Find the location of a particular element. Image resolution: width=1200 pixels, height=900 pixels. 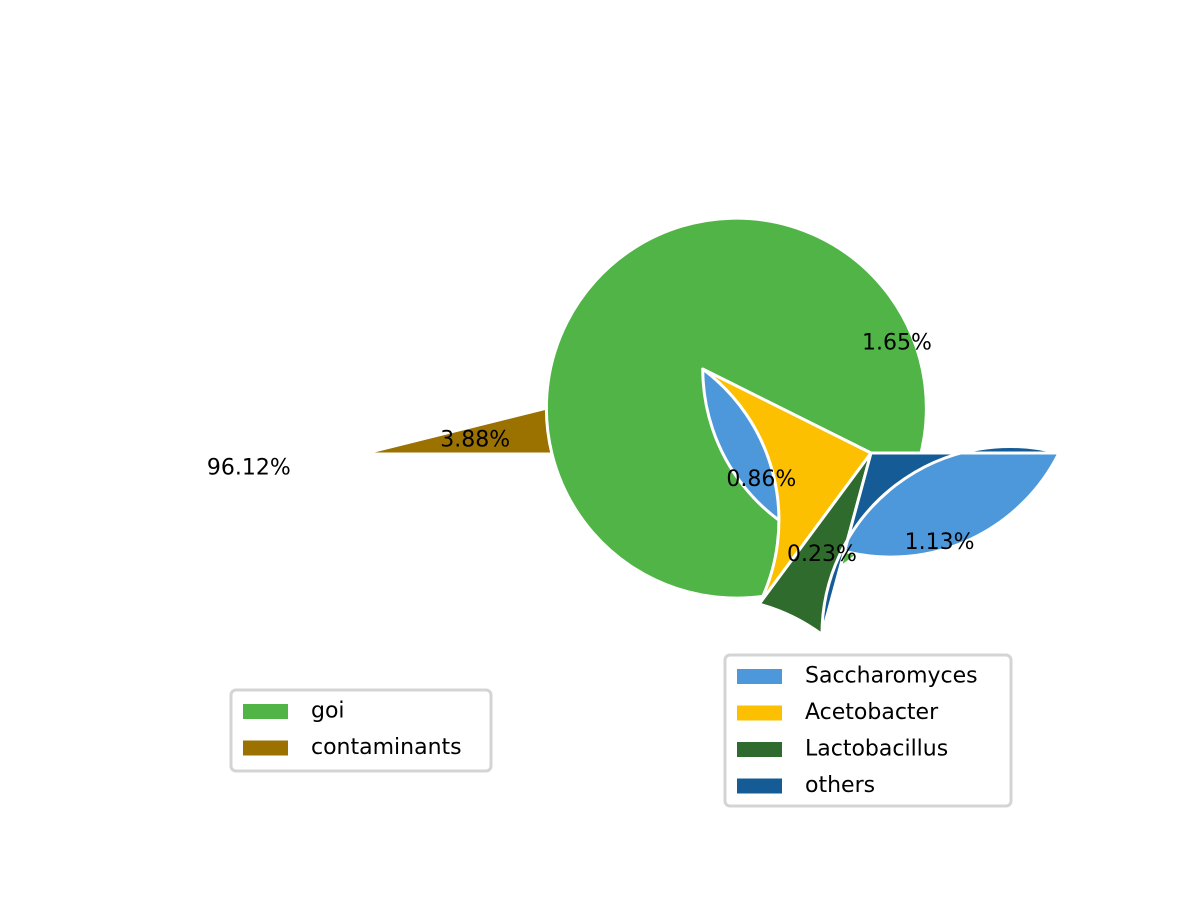

pie-slice-acetobacter is located at coordinates (787, 486).